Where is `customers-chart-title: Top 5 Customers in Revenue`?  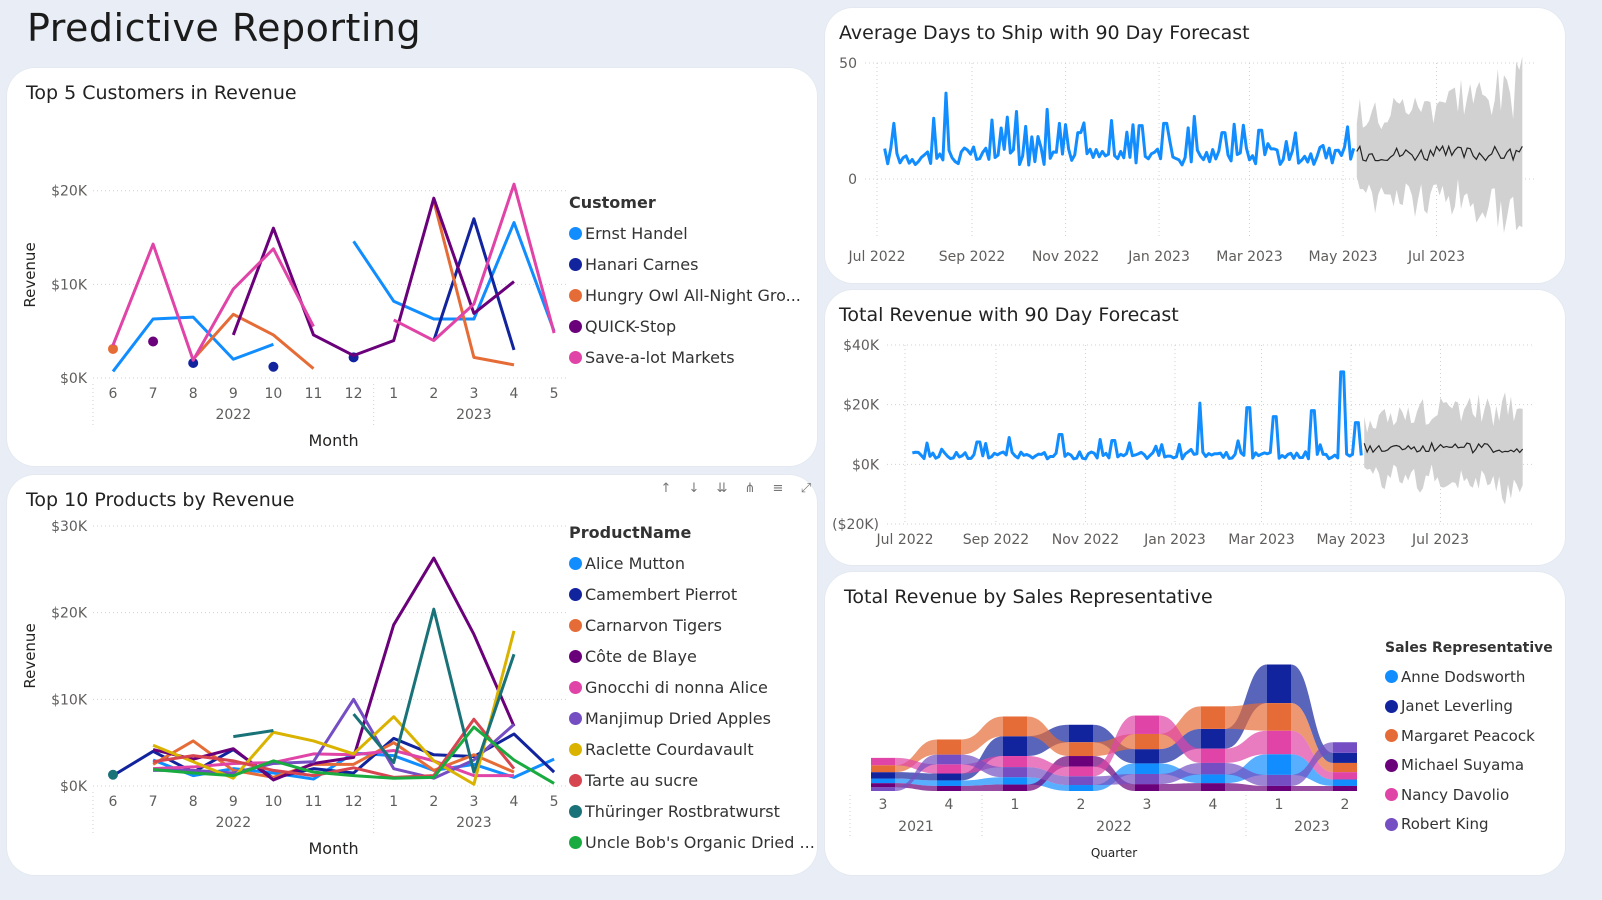 customers-chart-title: Top 5 Customers in Revenue is located at coordinates (161, 93).